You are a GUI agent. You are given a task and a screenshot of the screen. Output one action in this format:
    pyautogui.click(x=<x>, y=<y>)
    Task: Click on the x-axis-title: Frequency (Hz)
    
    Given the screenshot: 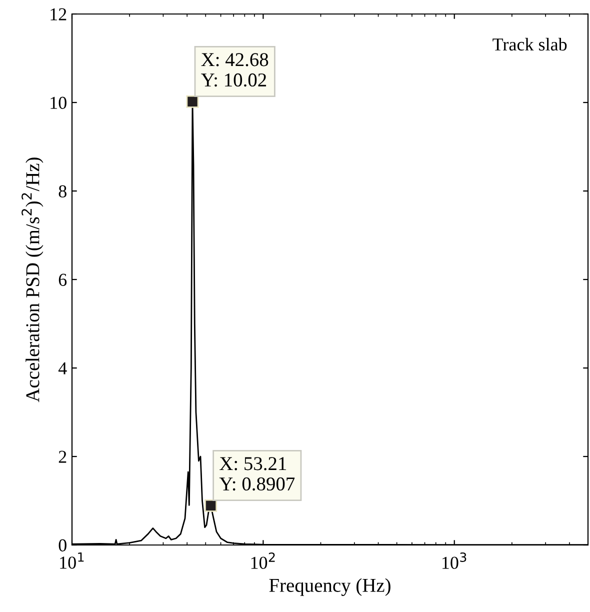 What is the action you would take?
    pyautogui.click(x=329, y=587)
    